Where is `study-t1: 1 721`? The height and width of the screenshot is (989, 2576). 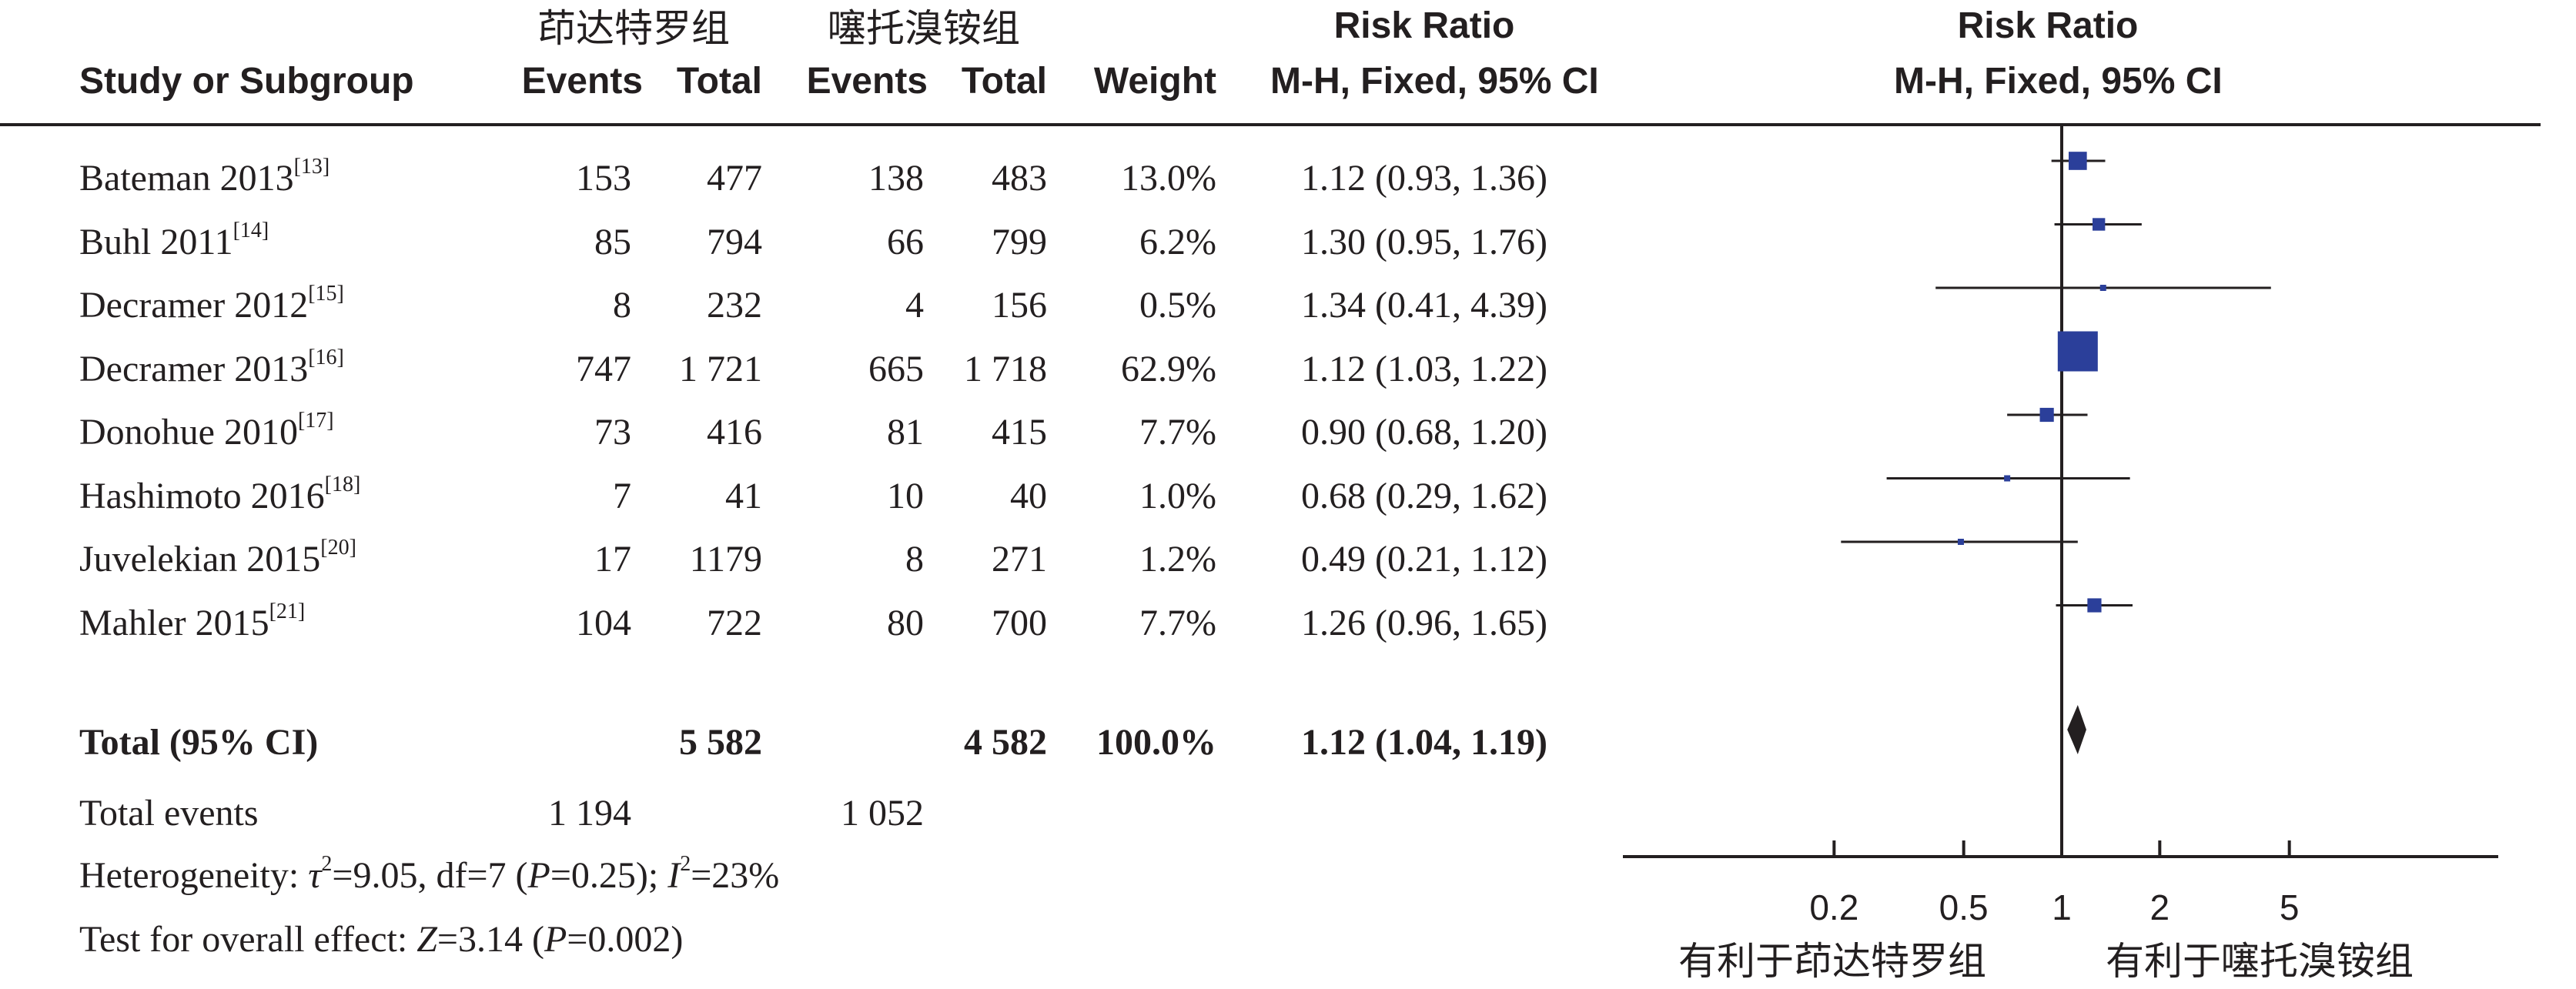 study-t1: 1 721 is located at coordinates (720, 369).